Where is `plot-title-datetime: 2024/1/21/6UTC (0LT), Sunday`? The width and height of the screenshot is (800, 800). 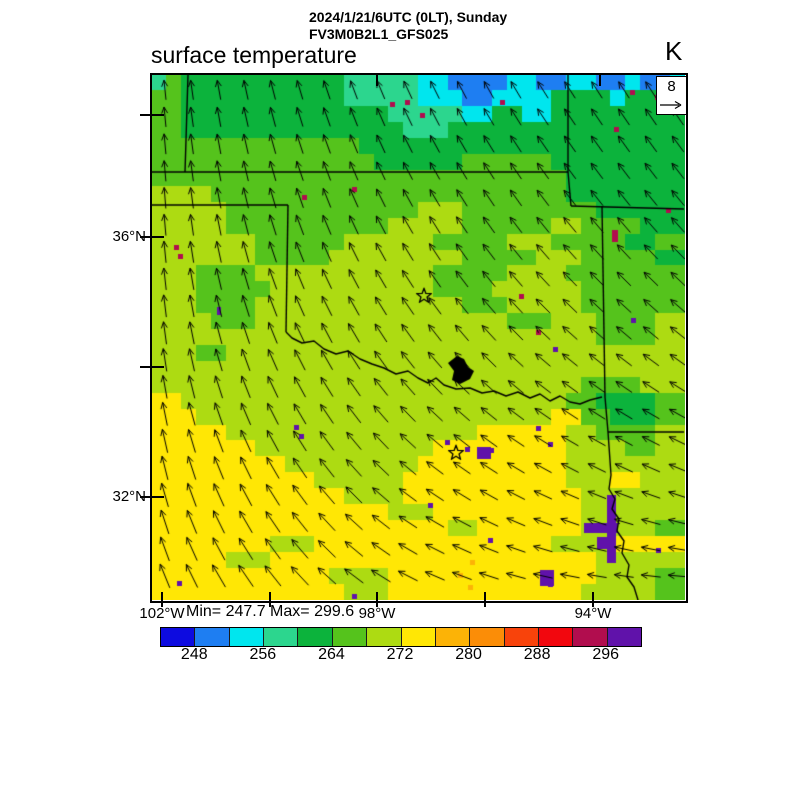 plot-title-datetime: 2024/1/21/6UTC (0LT), Sunday is located at coordinates (408, 17).